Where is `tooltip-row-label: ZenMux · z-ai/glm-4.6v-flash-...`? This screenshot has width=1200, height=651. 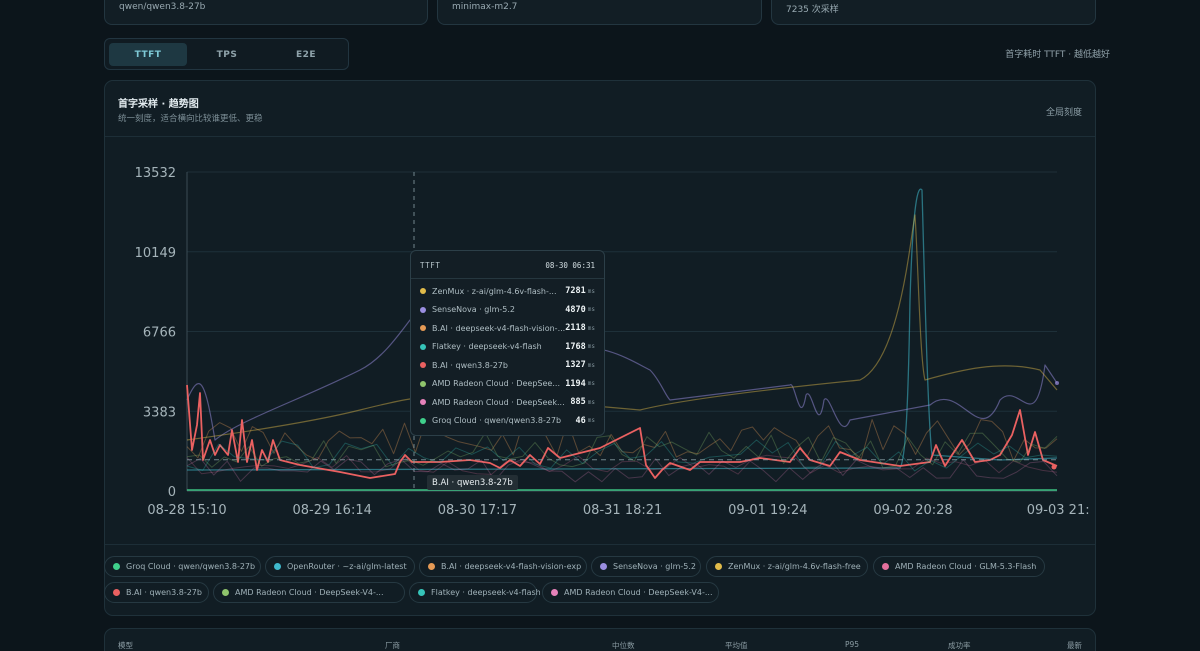 tooltip-row-label: ZenMux · z-ai/glm-4.6v-flash-... is located at coordinates (494, 291).